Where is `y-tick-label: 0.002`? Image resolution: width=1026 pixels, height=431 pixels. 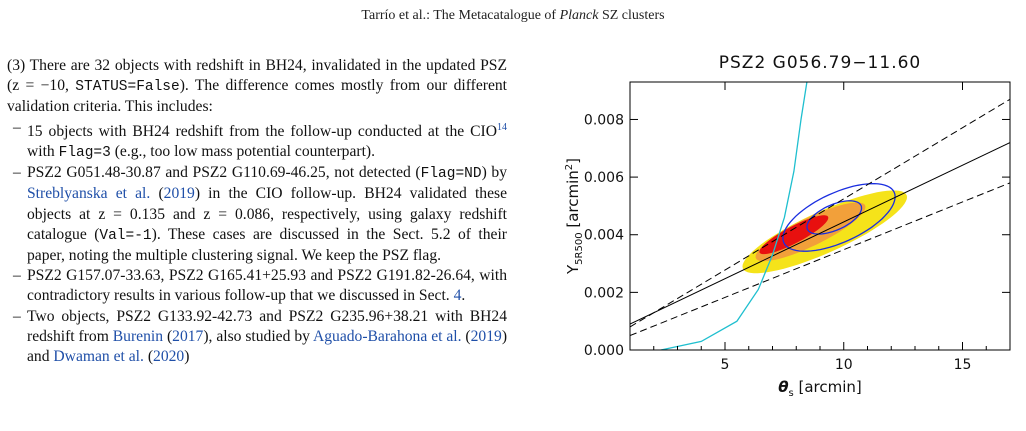 y-tick-label: 0.002 is located at coordinates (604, 293).